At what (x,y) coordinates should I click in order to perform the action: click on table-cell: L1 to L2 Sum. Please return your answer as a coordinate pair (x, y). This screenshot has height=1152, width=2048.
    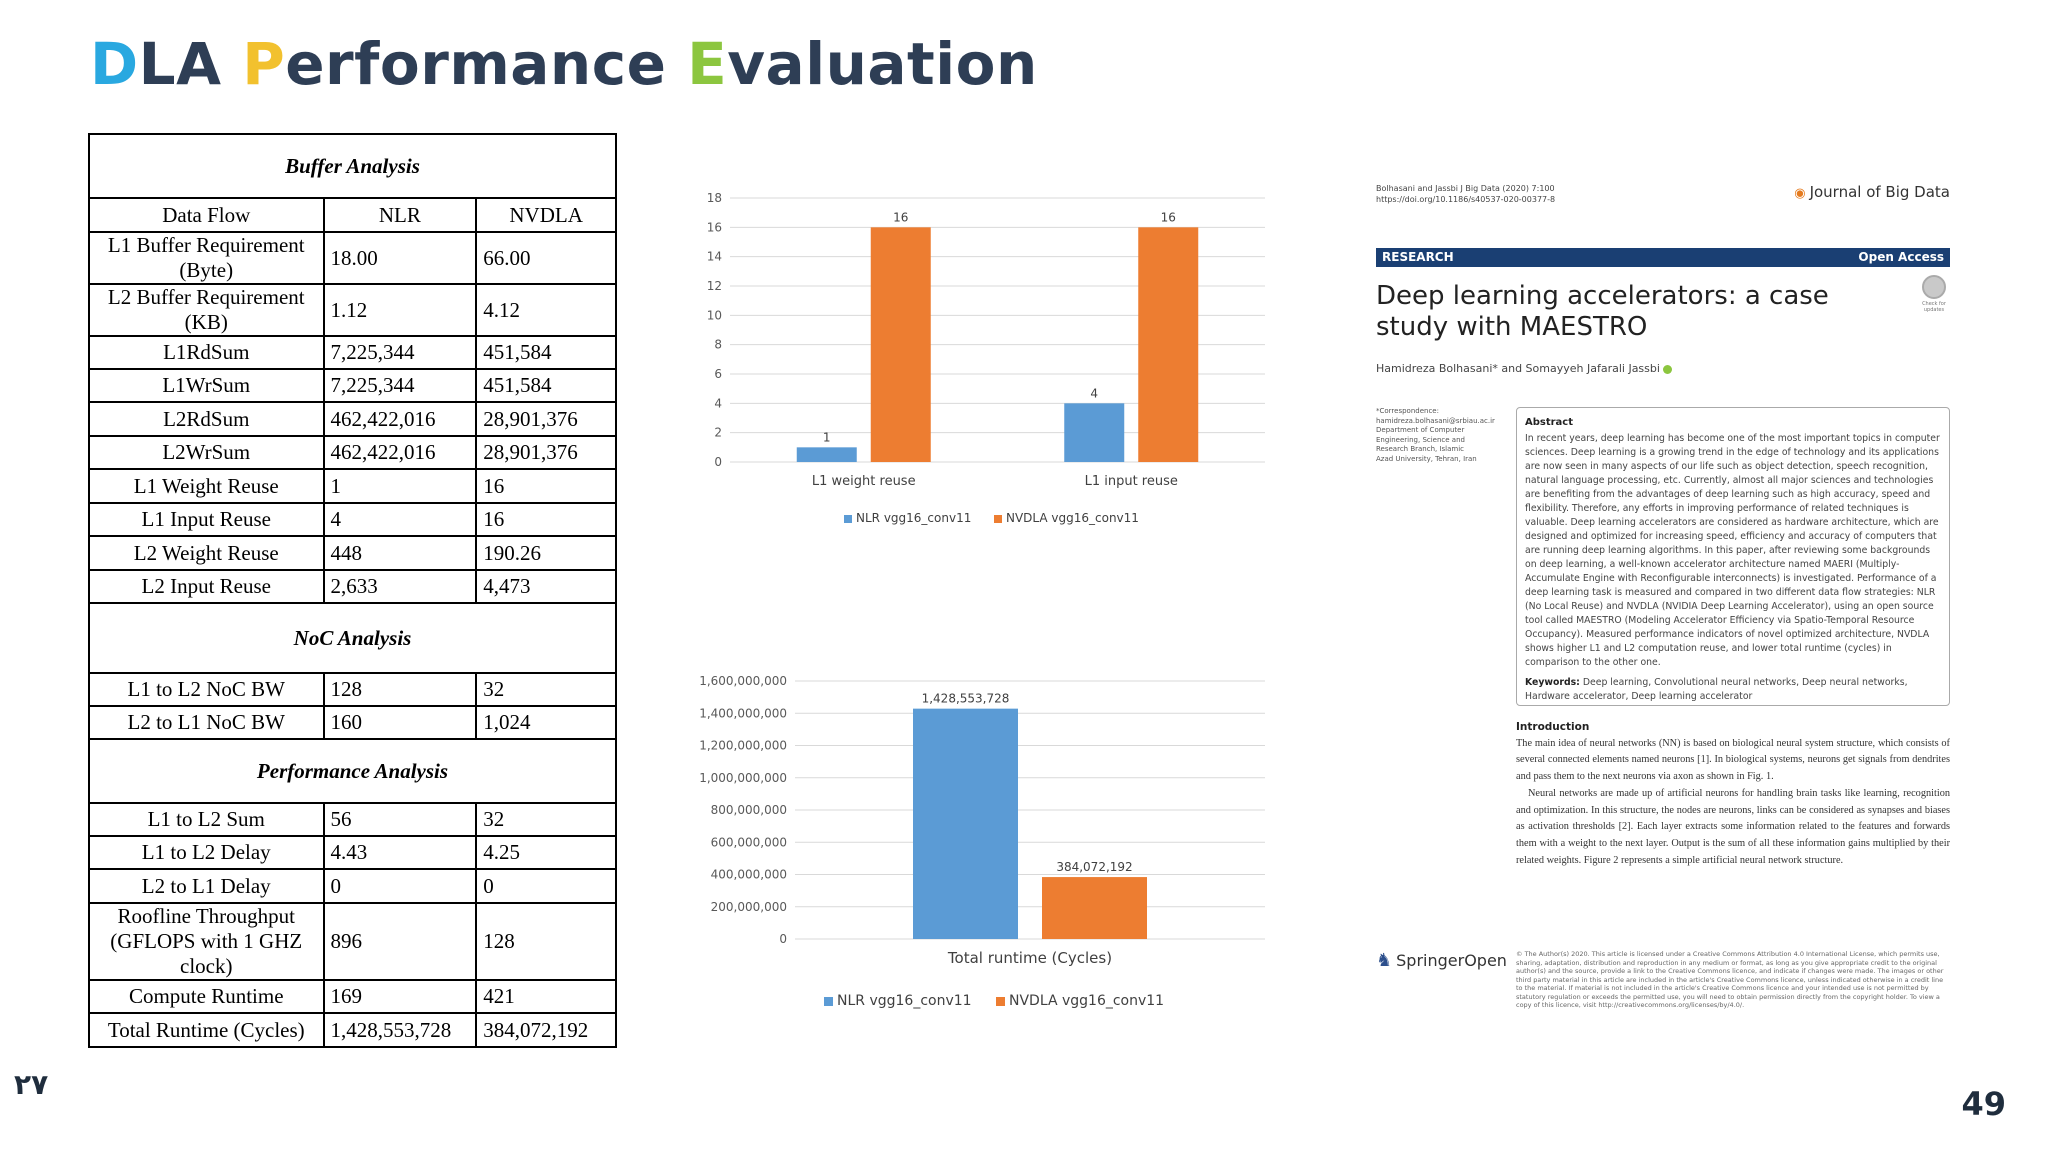
    Looking at the image, I should click on (206, 819).